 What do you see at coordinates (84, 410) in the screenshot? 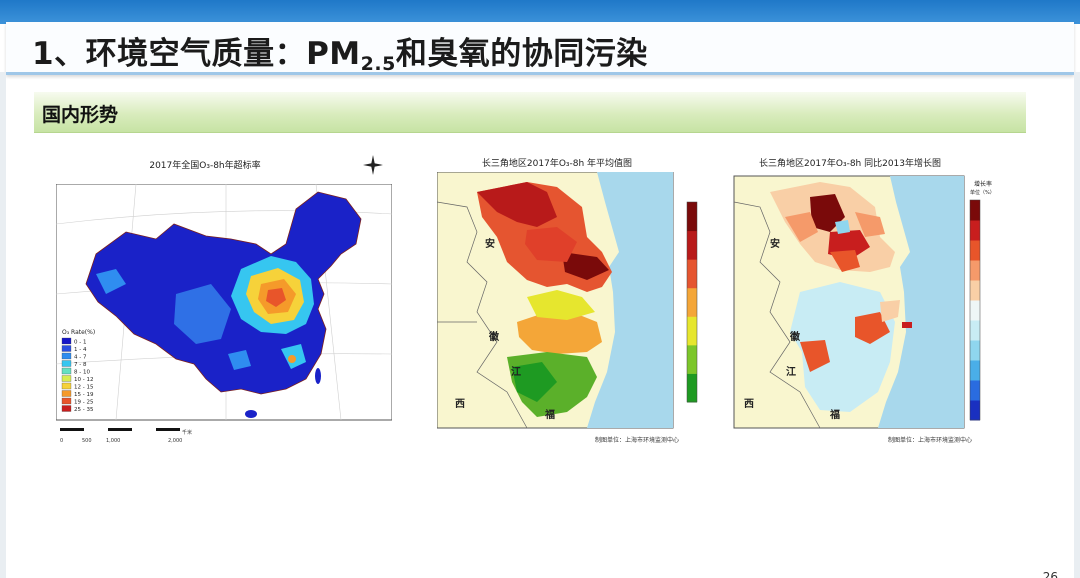
I see `legend-label: 25 - 35` at bounding box center [84, 410].